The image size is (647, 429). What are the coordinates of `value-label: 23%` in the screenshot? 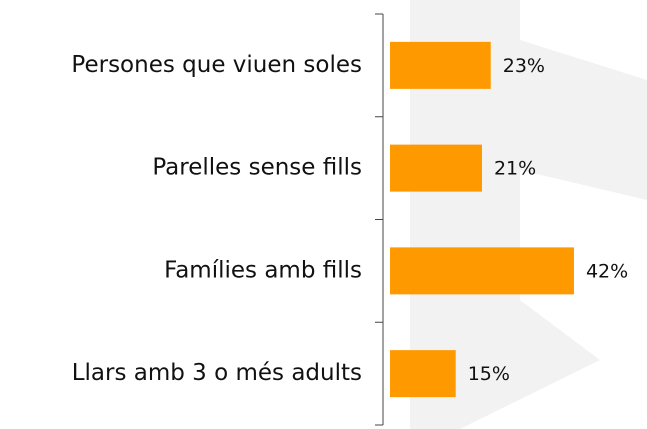 It's located at (524, 66).